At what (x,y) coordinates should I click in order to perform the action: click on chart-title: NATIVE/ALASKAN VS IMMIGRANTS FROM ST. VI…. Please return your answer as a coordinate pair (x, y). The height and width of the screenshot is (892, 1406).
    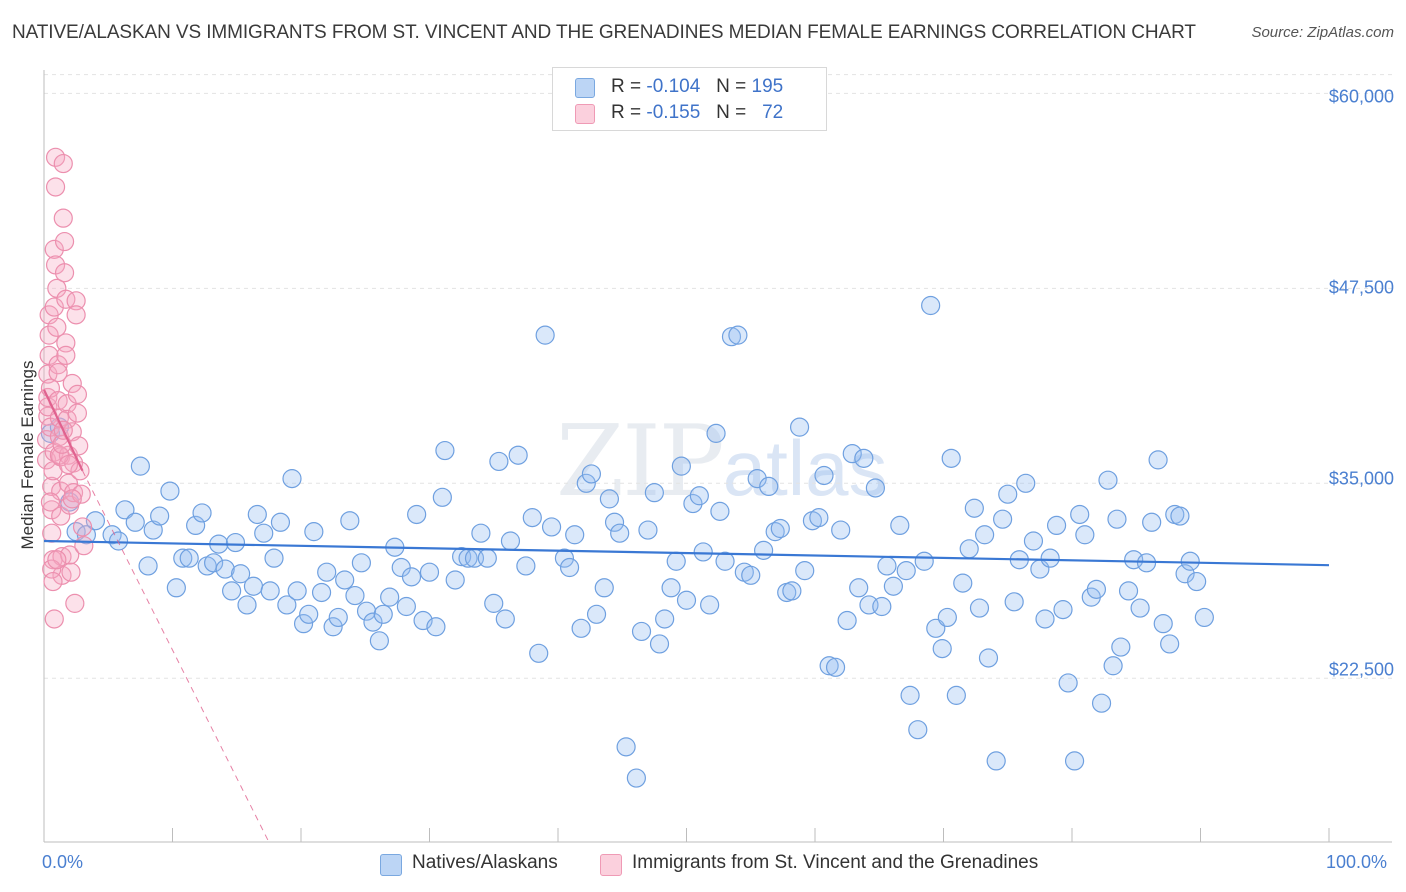
    Looking at the image, I should click on (604, 32).